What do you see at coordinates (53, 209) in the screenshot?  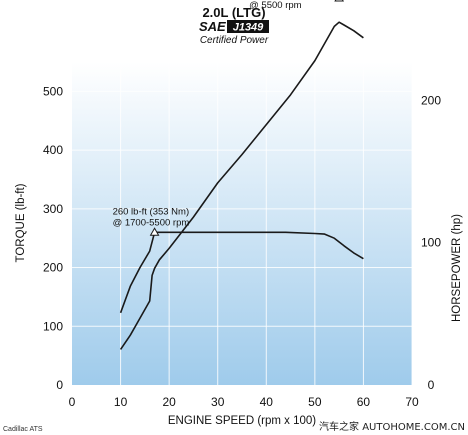 I see `left-tick-label: 300` at bounding box center [53, 209].